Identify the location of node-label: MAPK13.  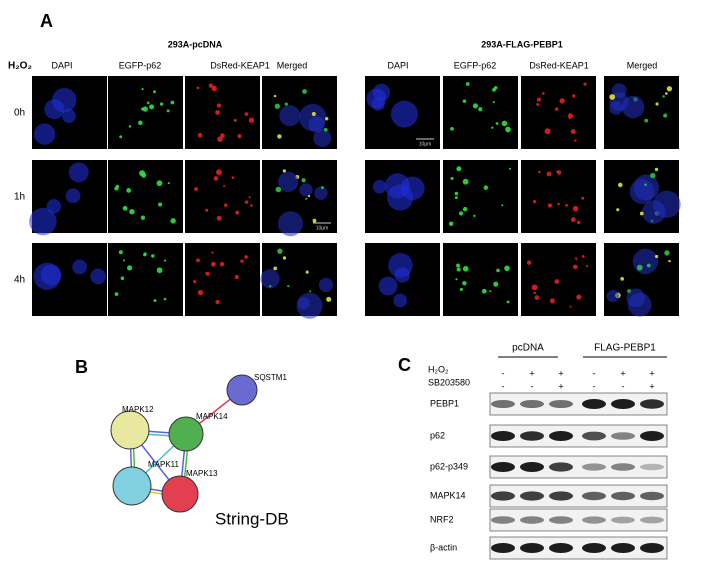
(202, 473).